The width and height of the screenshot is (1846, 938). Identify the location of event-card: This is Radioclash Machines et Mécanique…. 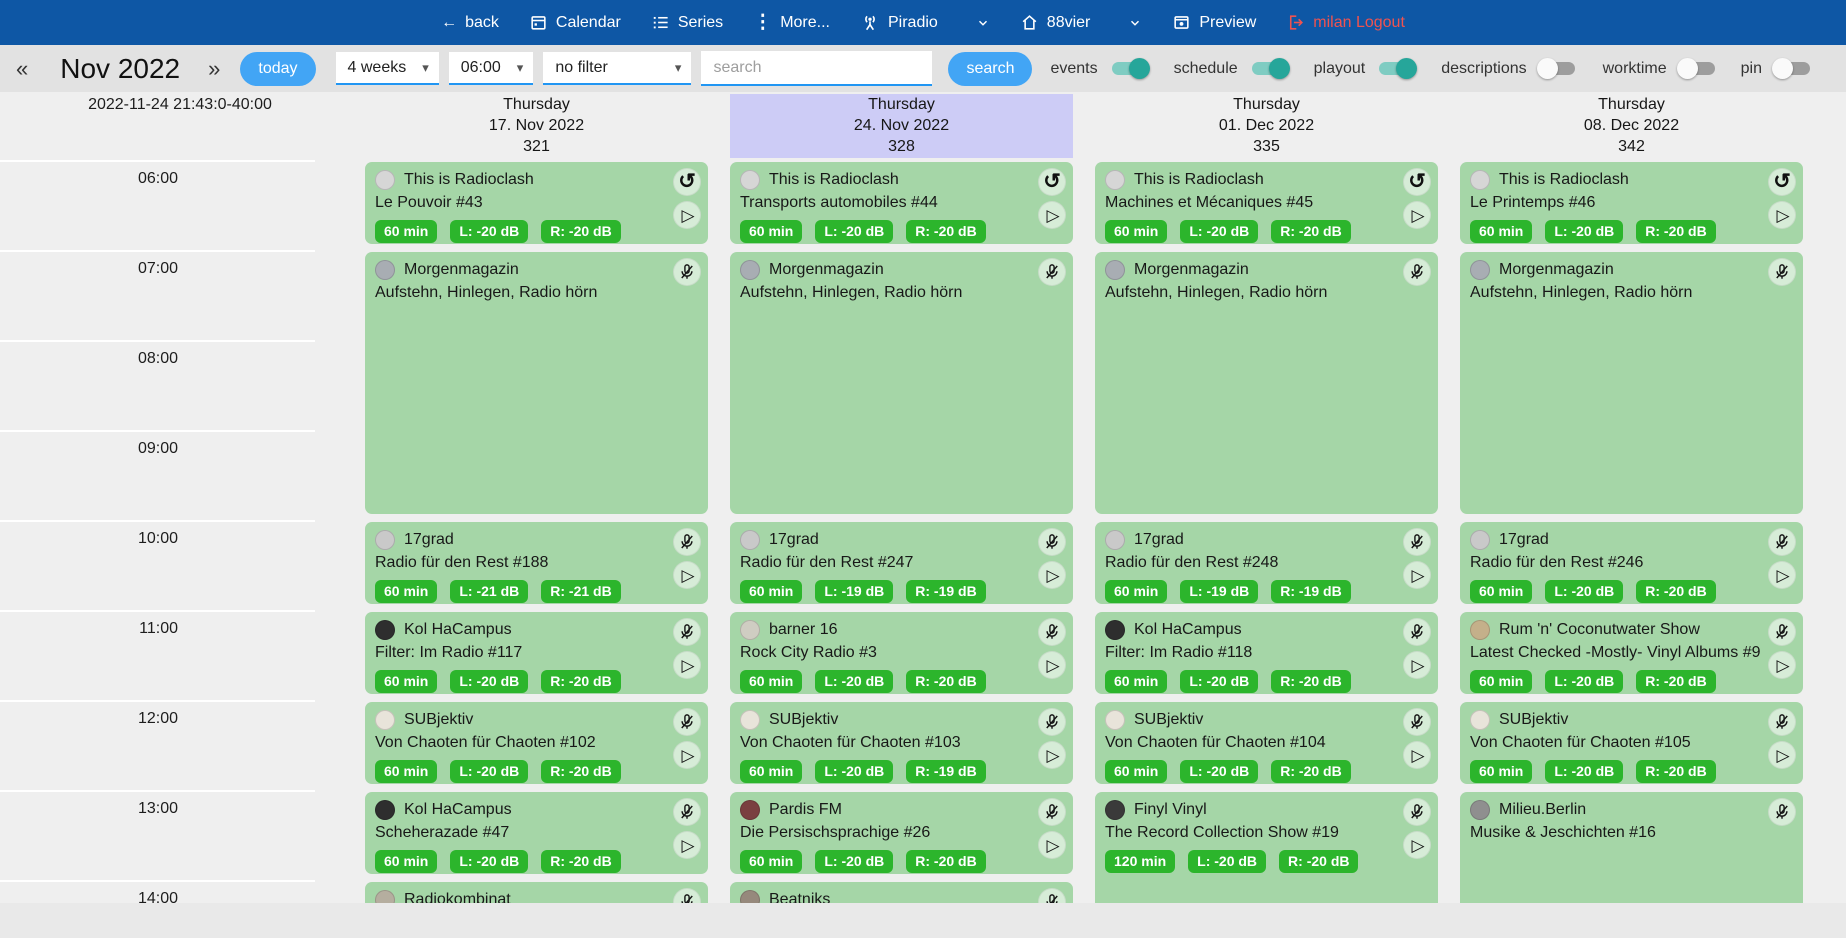
(1266, 203).